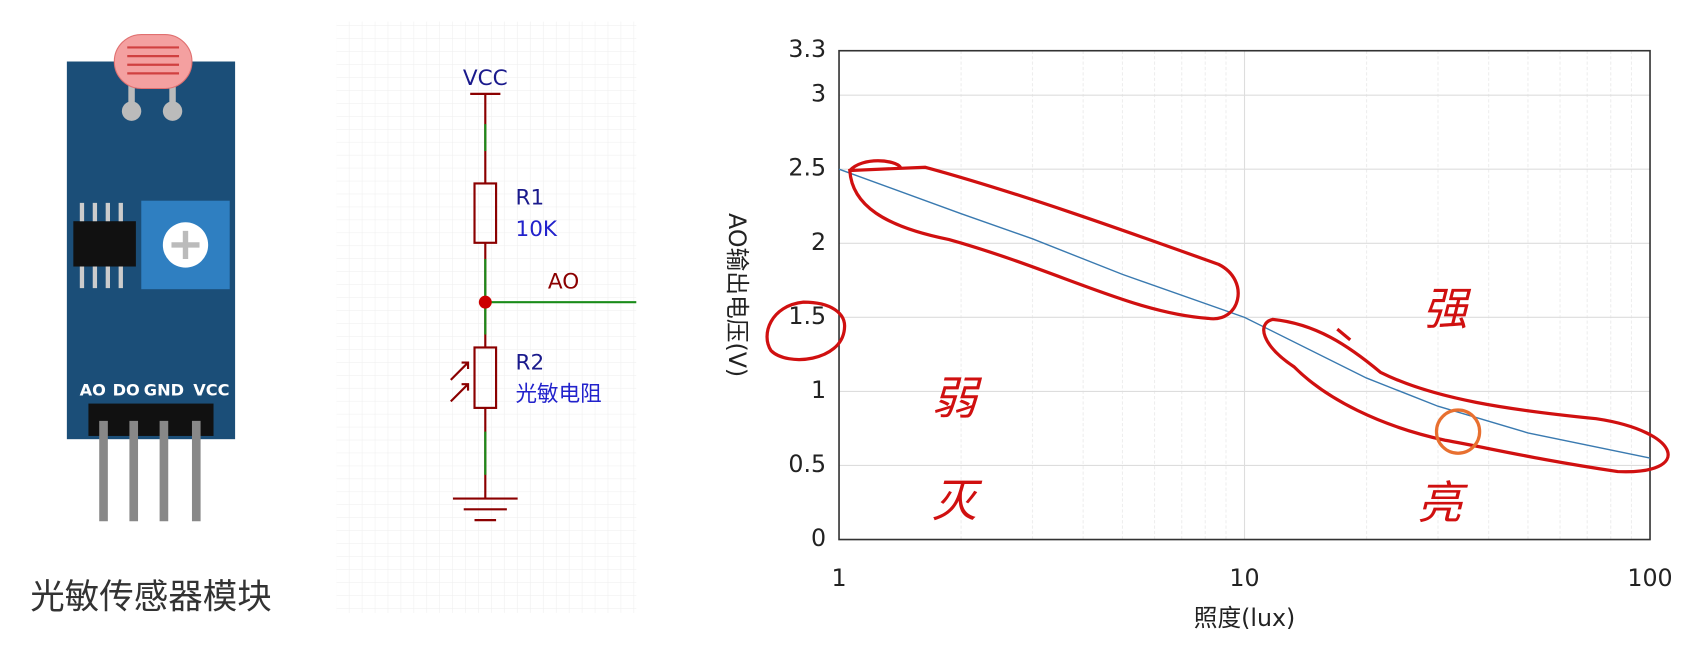 This screenshot has width=1691, height=655. I want to click on x-tick-label: 100, so click(1649, 578).